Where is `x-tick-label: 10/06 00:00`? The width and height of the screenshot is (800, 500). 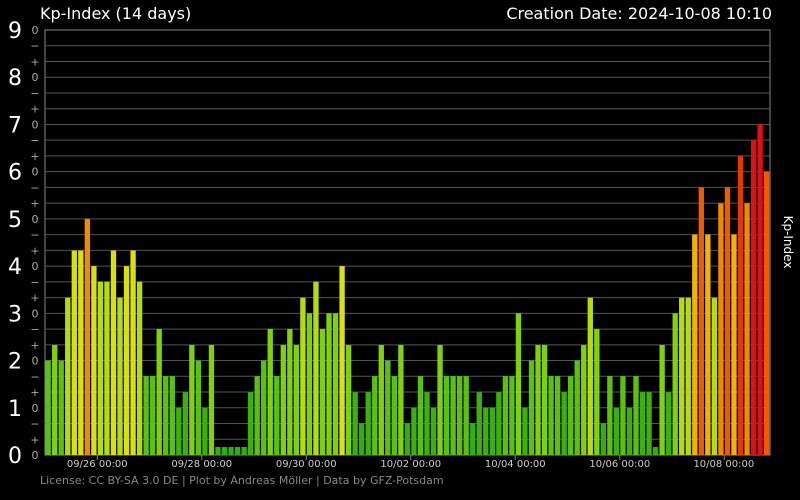
x-tick-label: 10/06 00:00 is located at coordinates (619, 464).